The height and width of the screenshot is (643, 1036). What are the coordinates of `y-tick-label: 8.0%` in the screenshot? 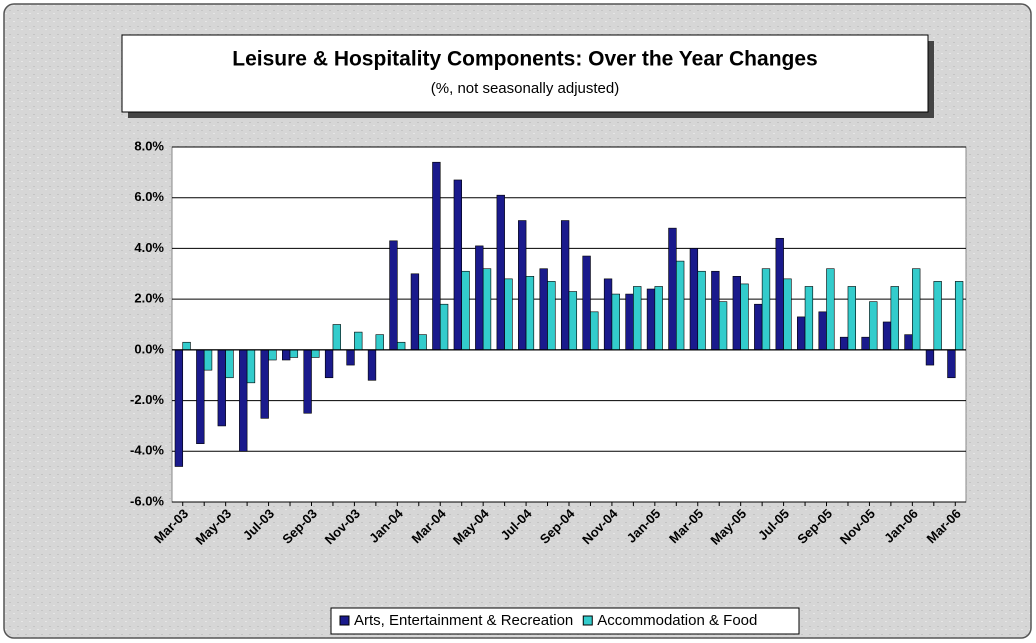 It's located at (149, 145).